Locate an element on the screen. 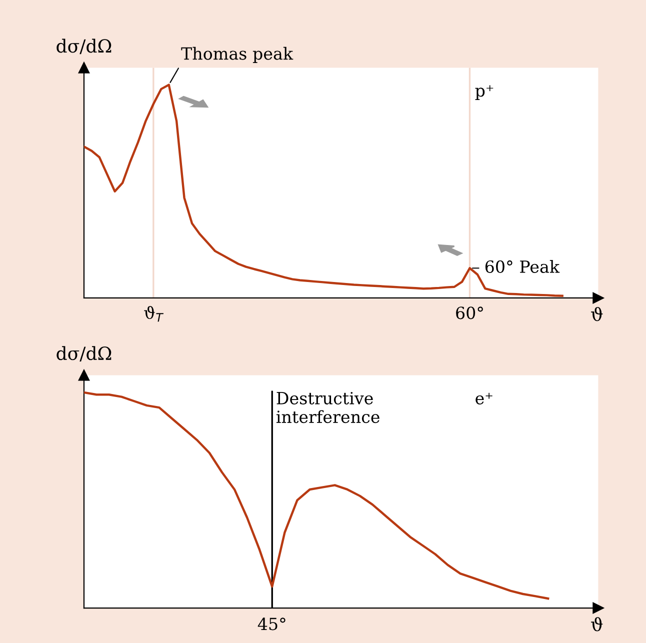  annotation: p⁺ is located at coordinates (484, 92).